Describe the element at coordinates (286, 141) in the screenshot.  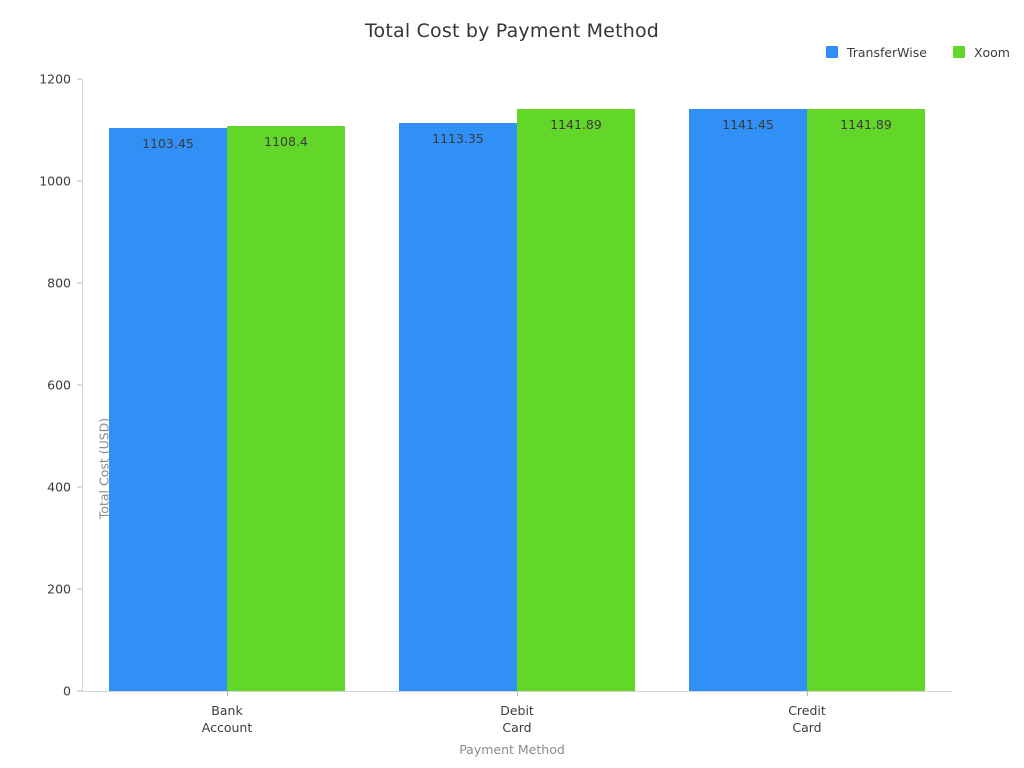
I see `bar-value-label: 1108.4` at that location.